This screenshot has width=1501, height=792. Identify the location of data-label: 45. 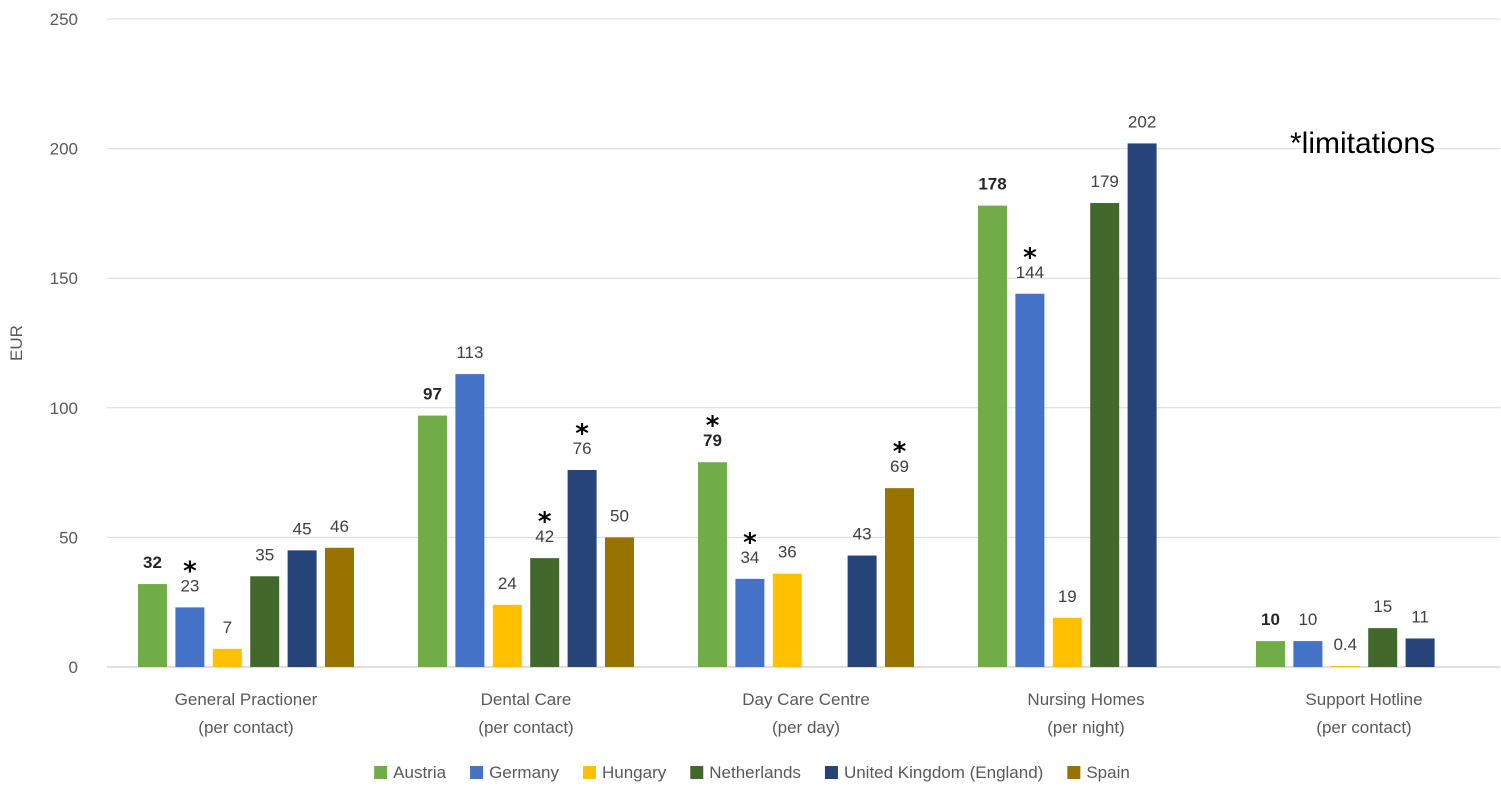
(302, 528).